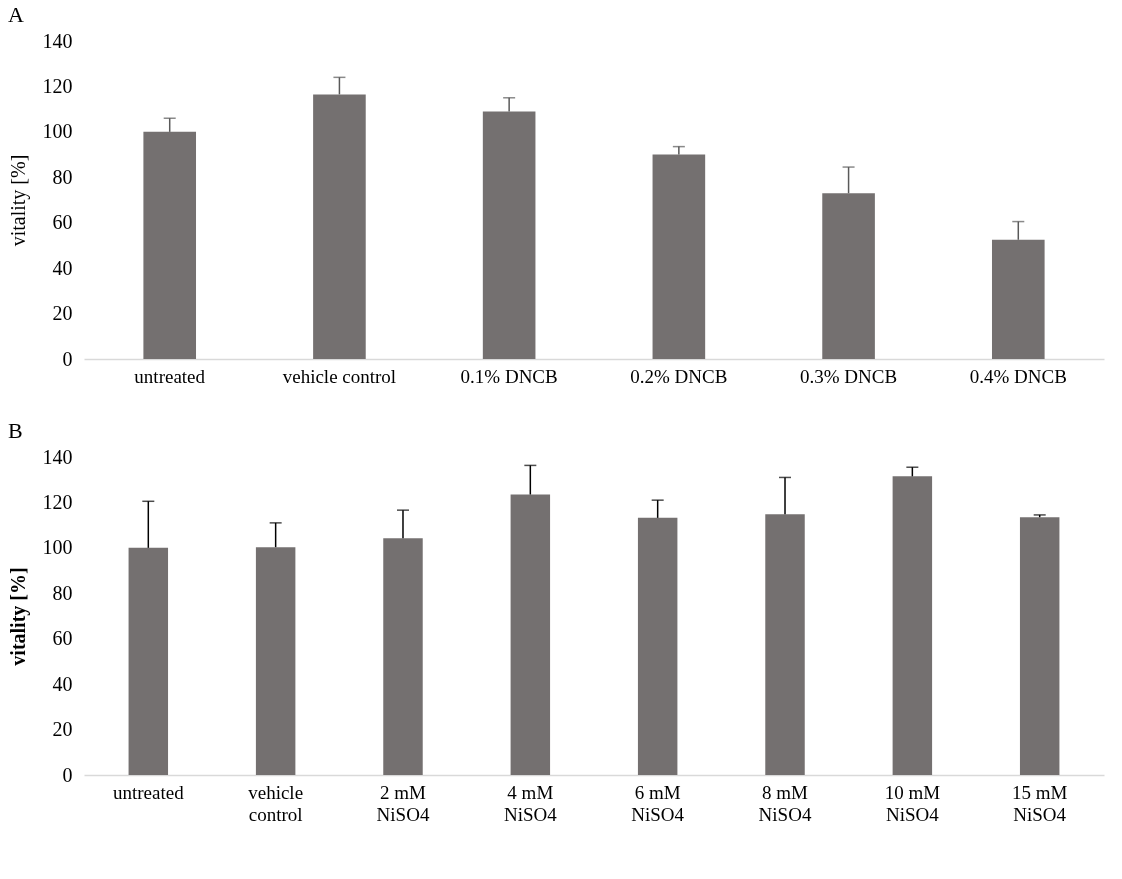  I want to click on text: B, so click(15, 430).